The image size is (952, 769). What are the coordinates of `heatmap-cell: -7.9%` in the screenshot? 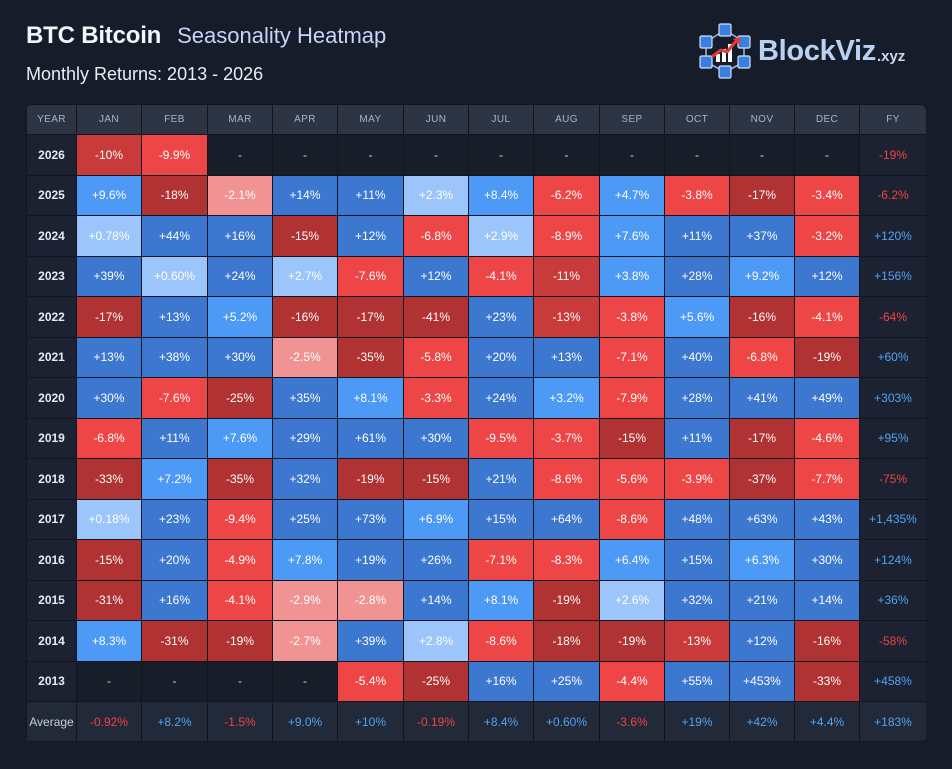 It's located at (632, 398).